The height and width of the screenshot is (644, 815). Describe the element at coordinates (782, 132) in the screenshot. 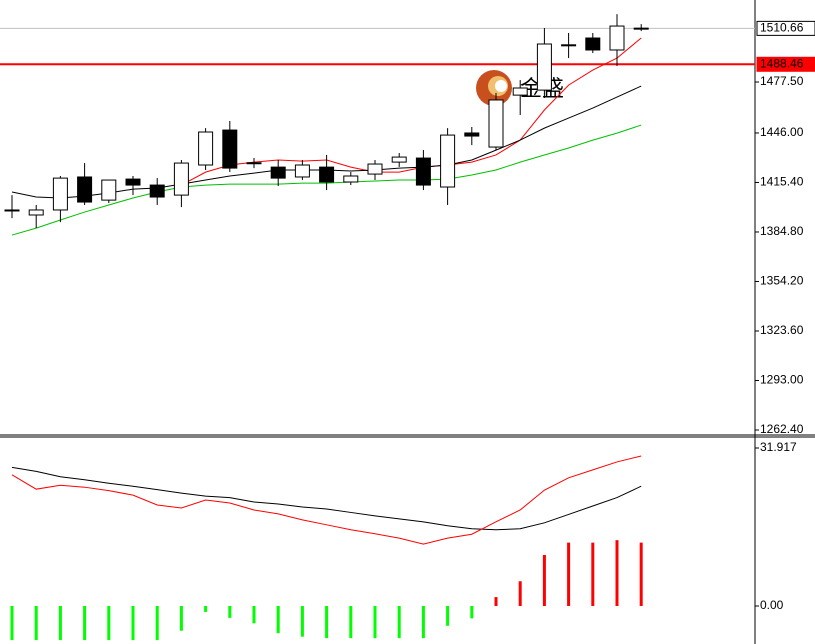

I see `y-tick-label: 1446.00` at that location.